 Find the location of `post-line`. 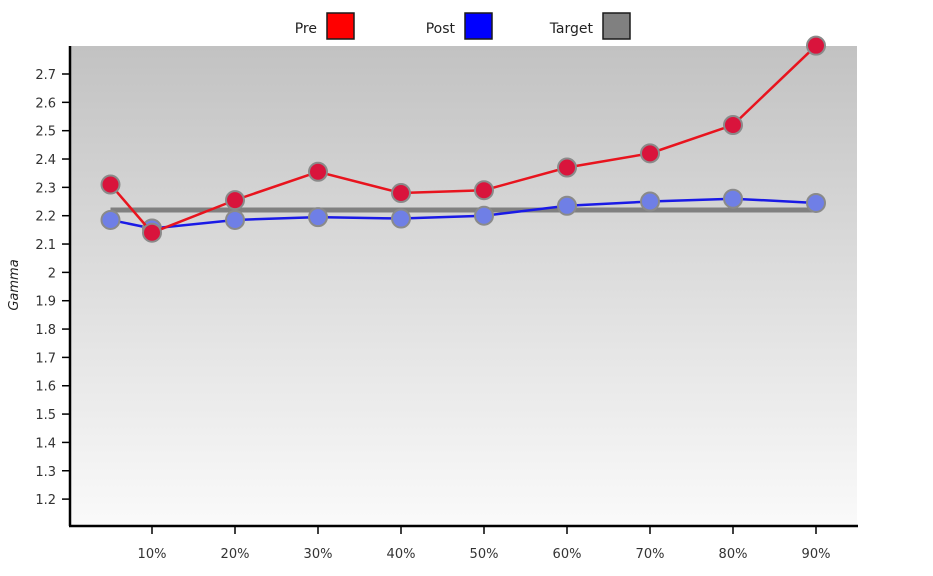

post-line is located at coordinates (463, 213).